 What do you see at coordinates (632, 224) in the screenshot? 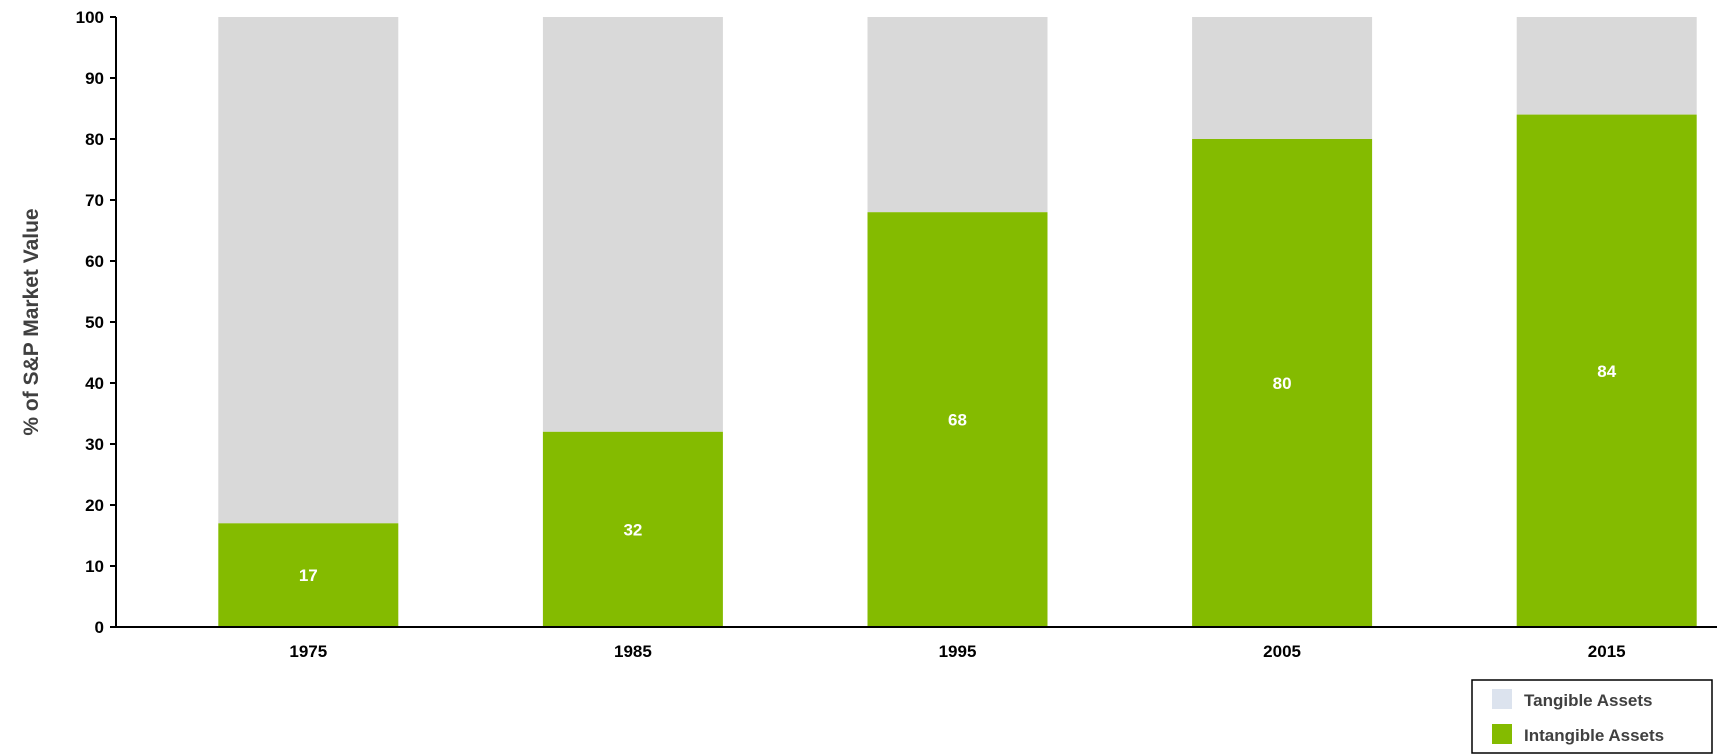
I see `bar-tangible-1985` at bounding box center [632, 224].